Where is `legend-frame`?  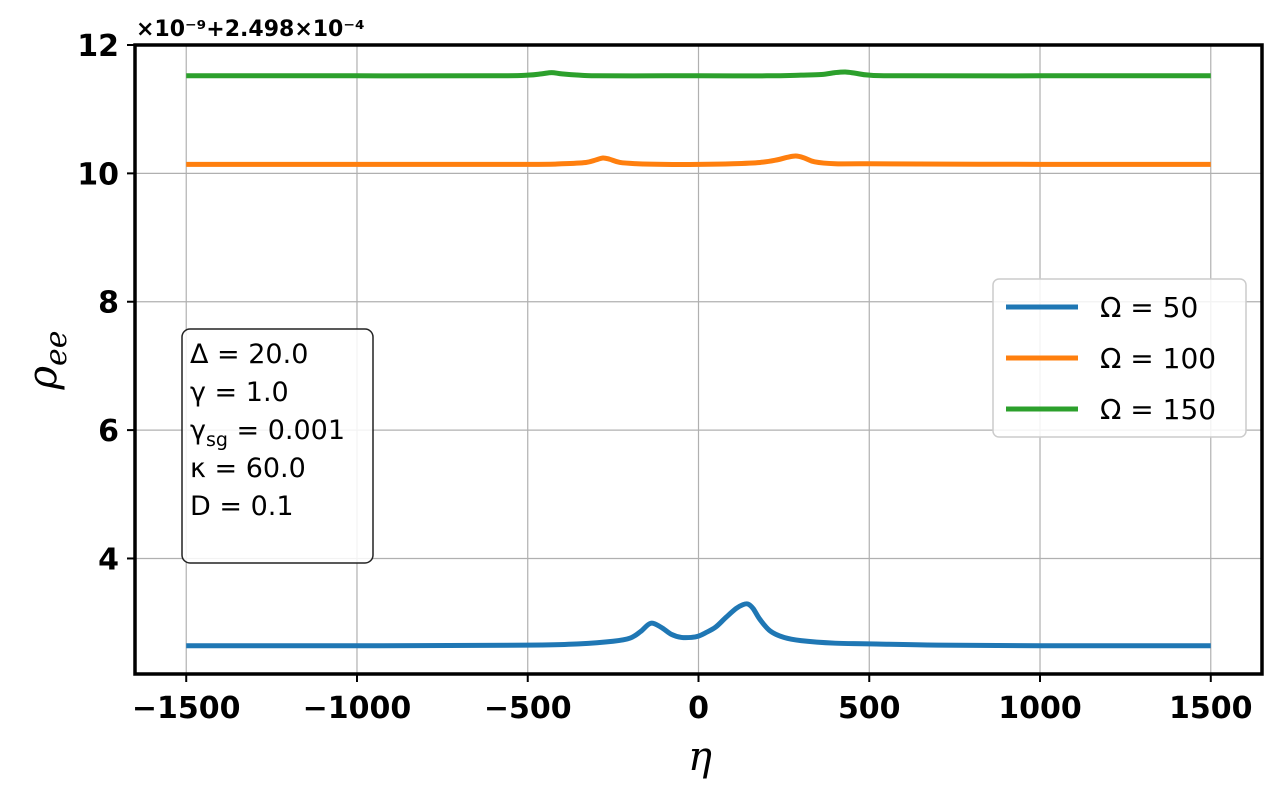
legend-frame is located at coordinates (1119, 358).